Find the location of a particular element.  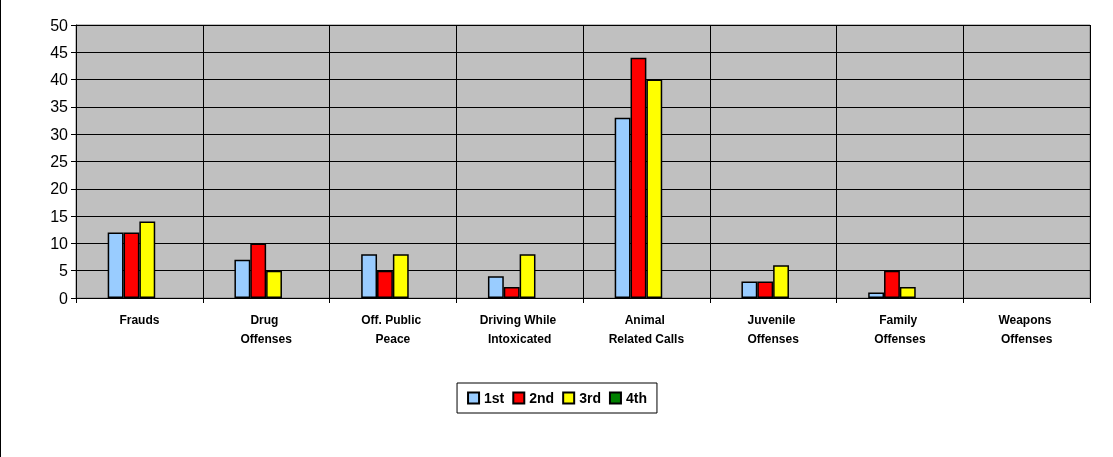

y-tick-label: 0 is located at coordinates (64, 298).